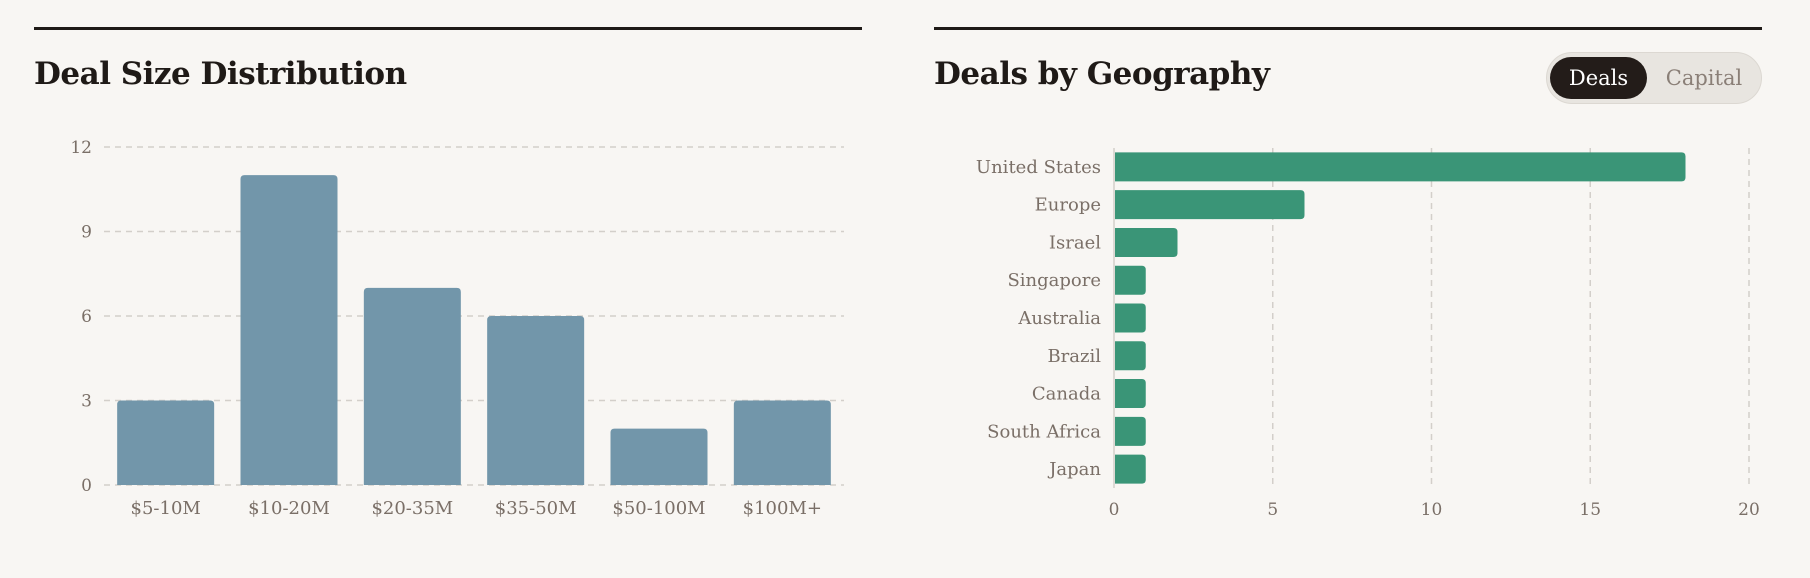 This screenshot has width=1810, height=578. I want to click on y-tick-label: Australia, so click(1059, 318).